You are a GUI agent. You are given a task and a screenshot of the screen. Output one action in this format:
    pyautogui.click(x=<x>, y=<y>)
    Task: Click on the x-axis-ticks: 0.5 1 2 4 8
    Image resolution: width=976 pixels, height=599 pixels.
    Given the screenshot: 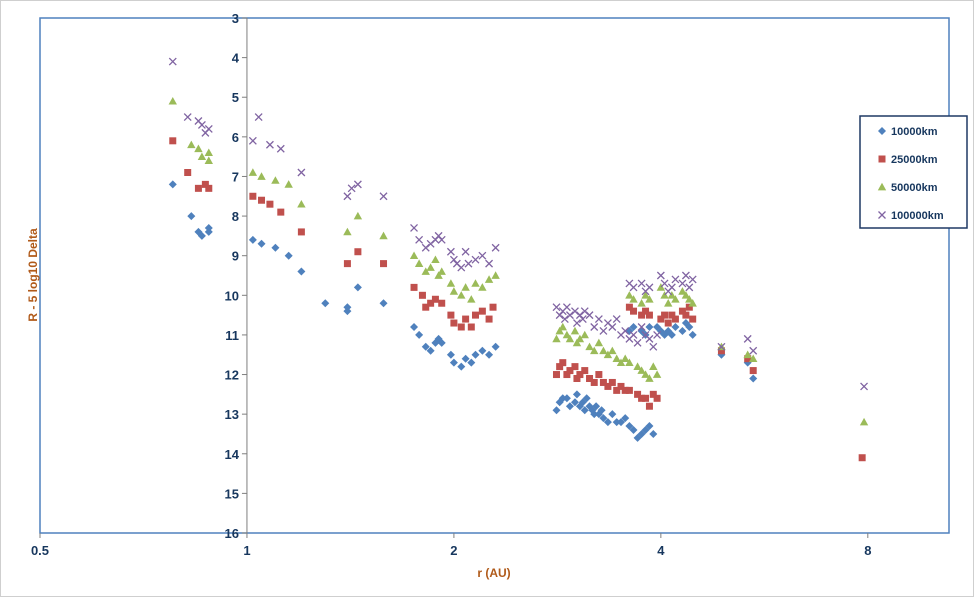 What is the action you would take?
    pyautogui.click(x=451, y=545)
    